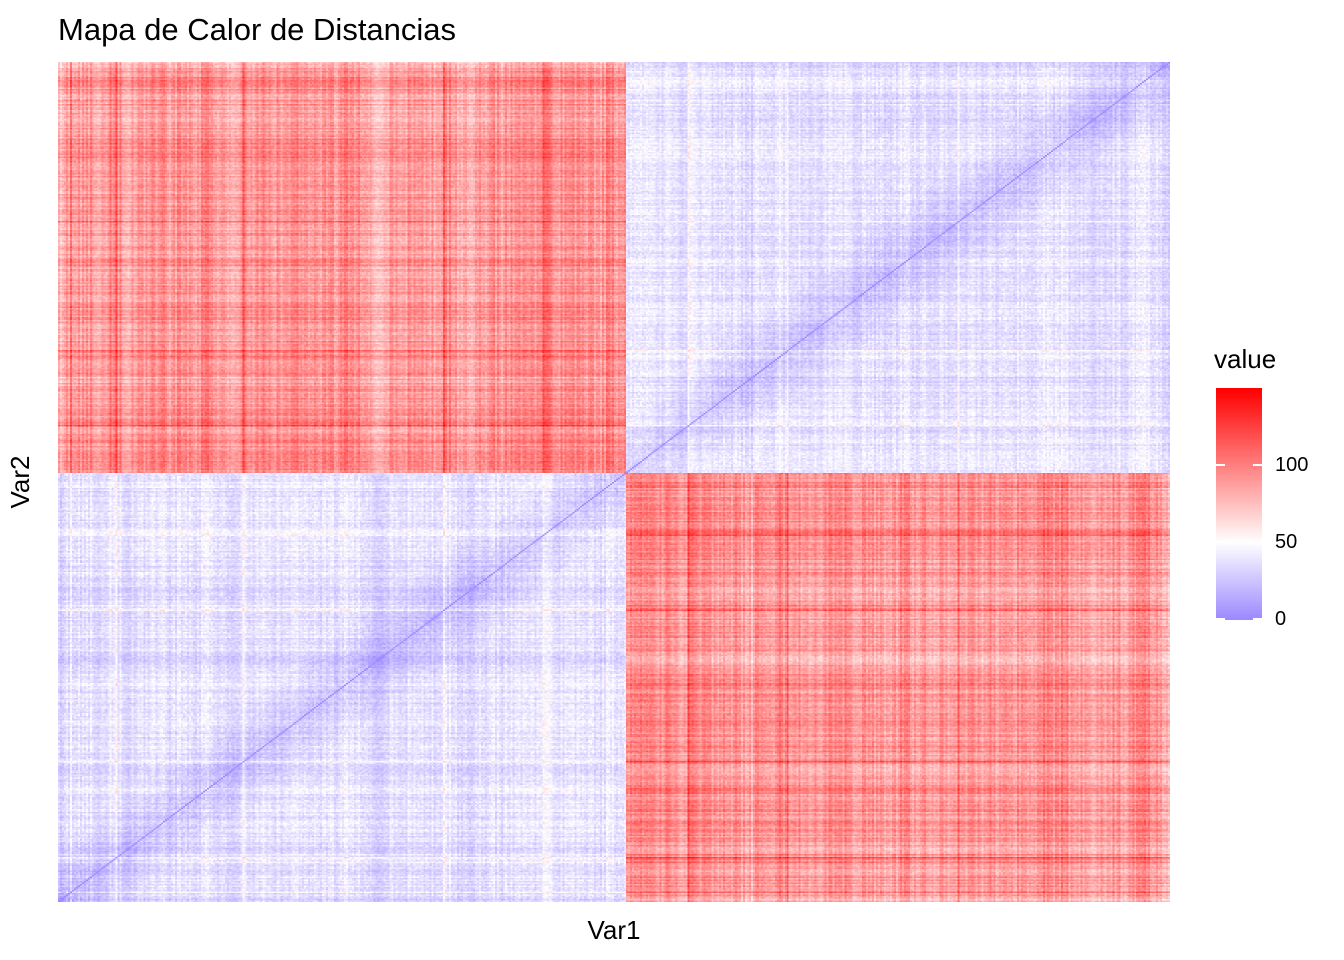 The width and height of the screenshot is (1344, 960). What do you see at coordinates (1286, 542) in the screenshot?
I see `legend-label: 50` at bounding box center [1286, 542].